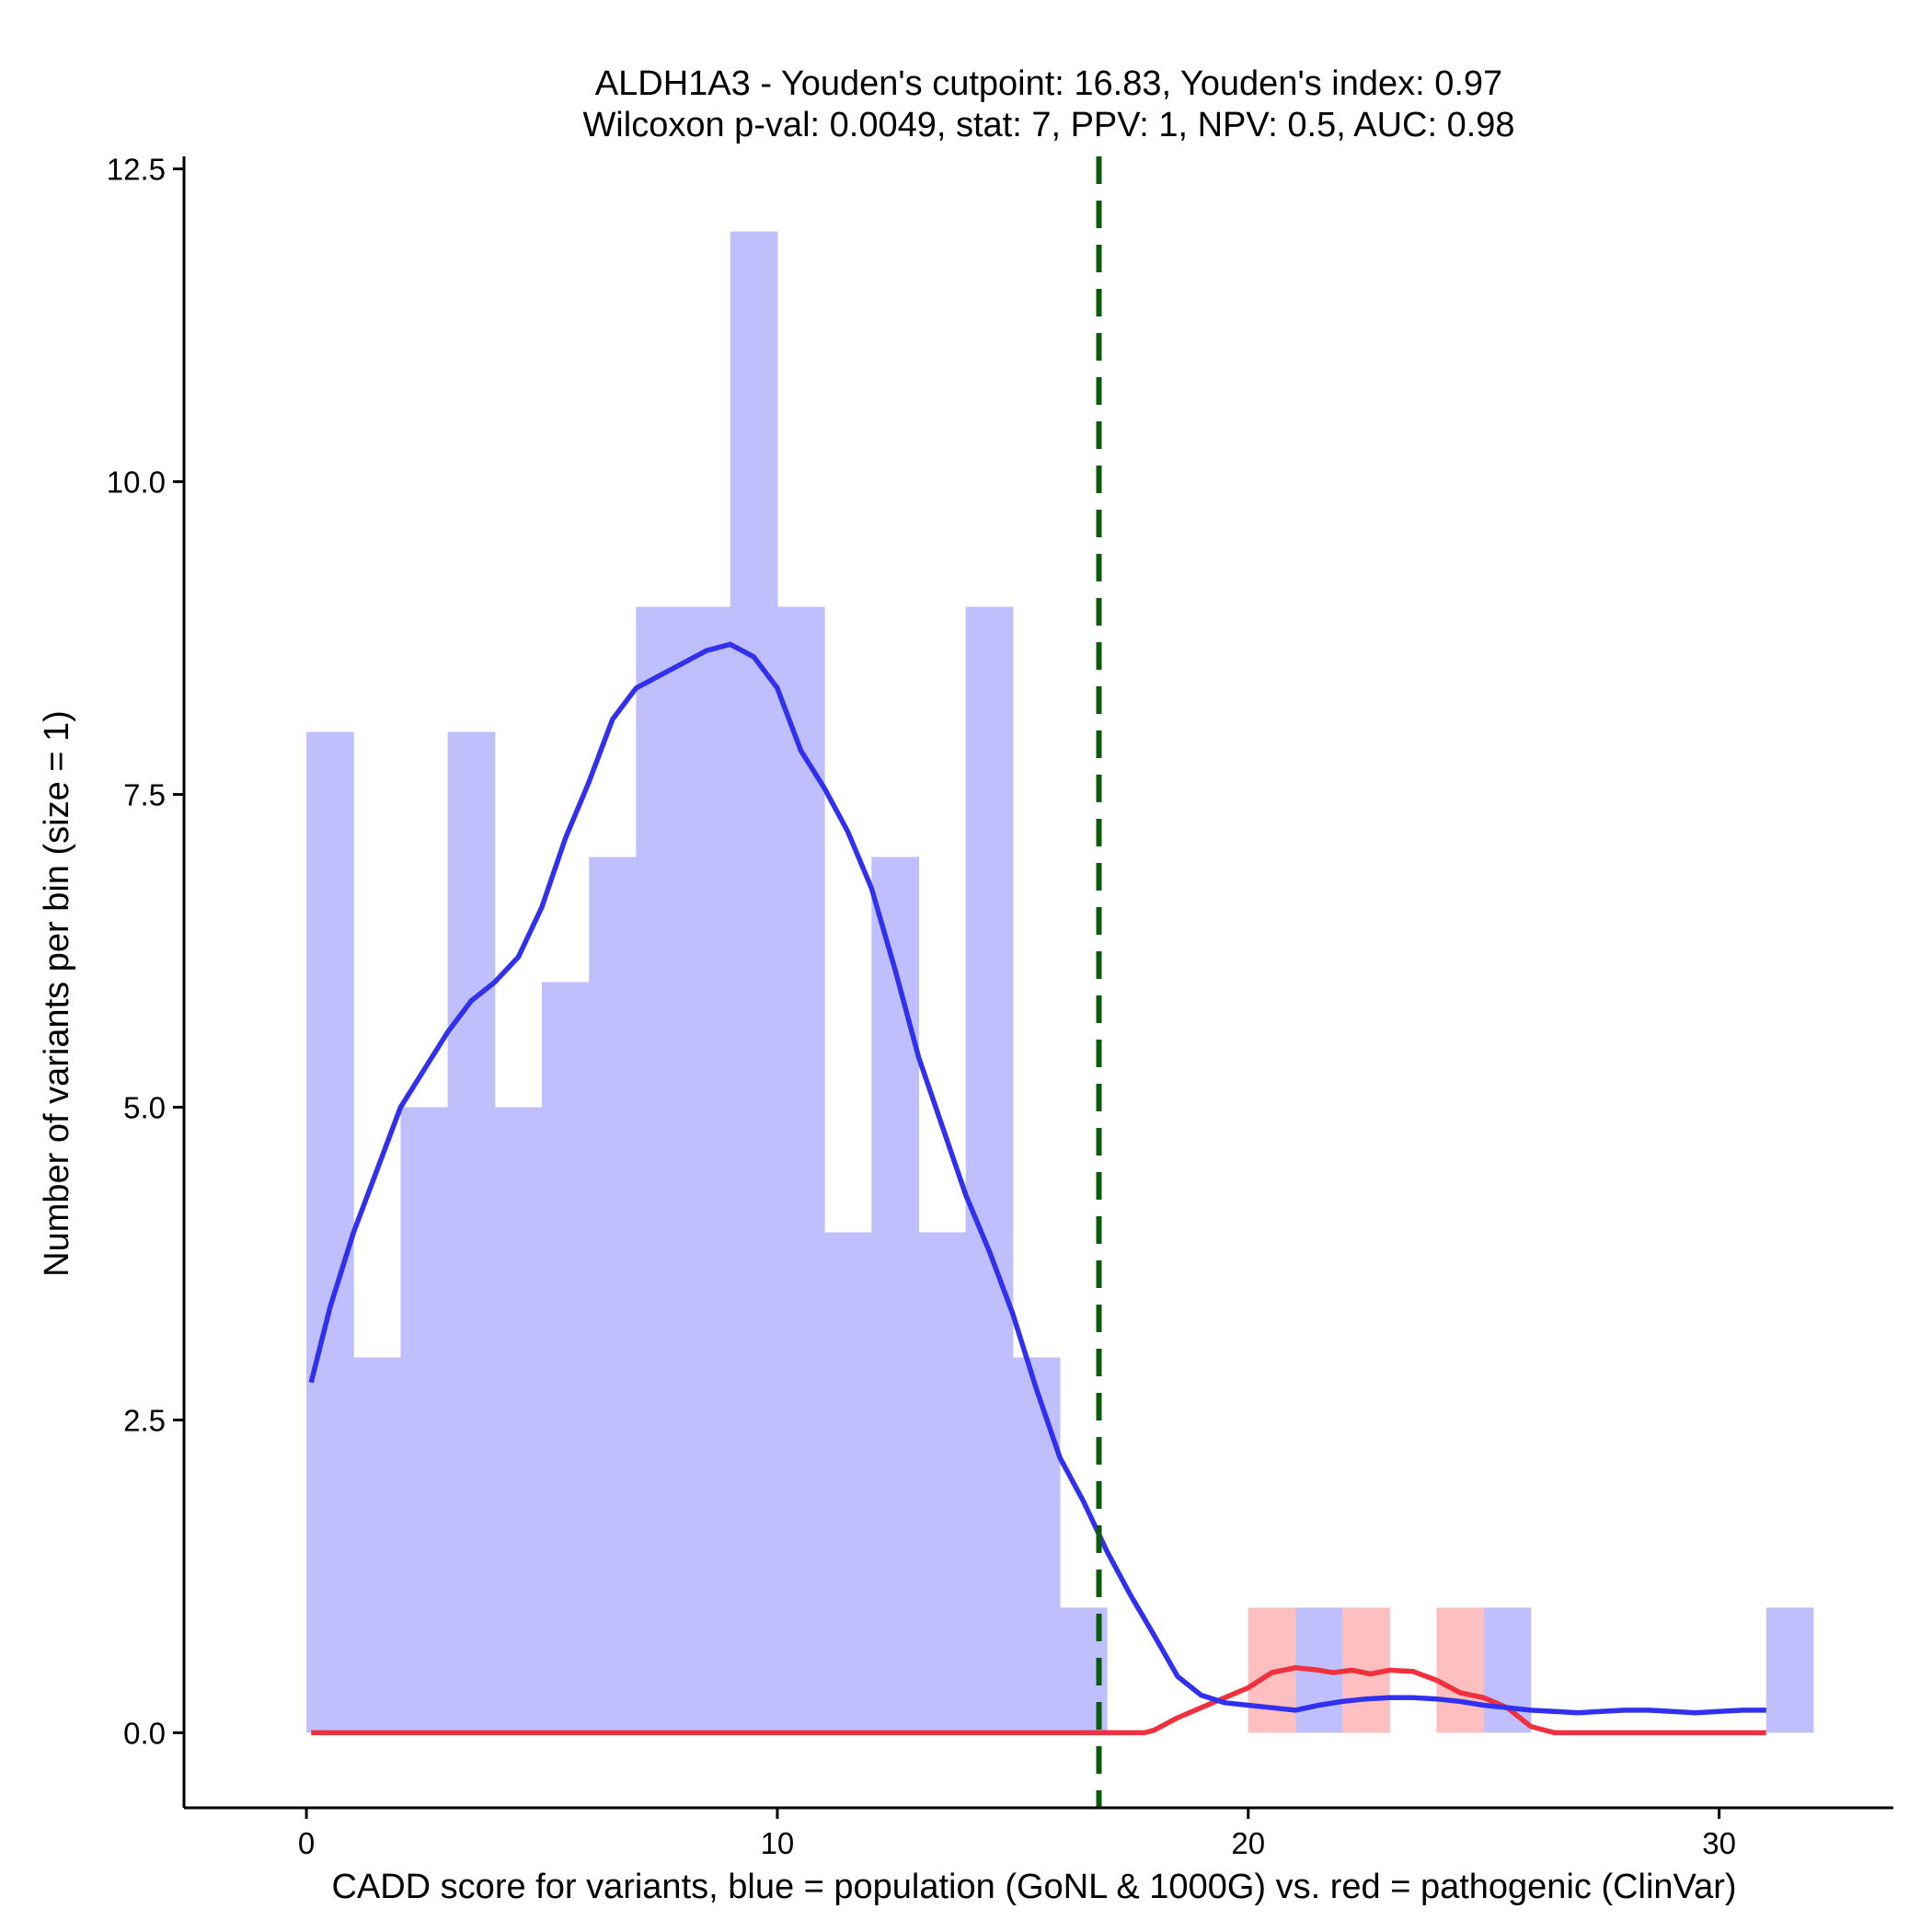 The height and width of the screenshot is (1932, 1932). I want to click on x-tick-label: 0, so click(306, 1843).